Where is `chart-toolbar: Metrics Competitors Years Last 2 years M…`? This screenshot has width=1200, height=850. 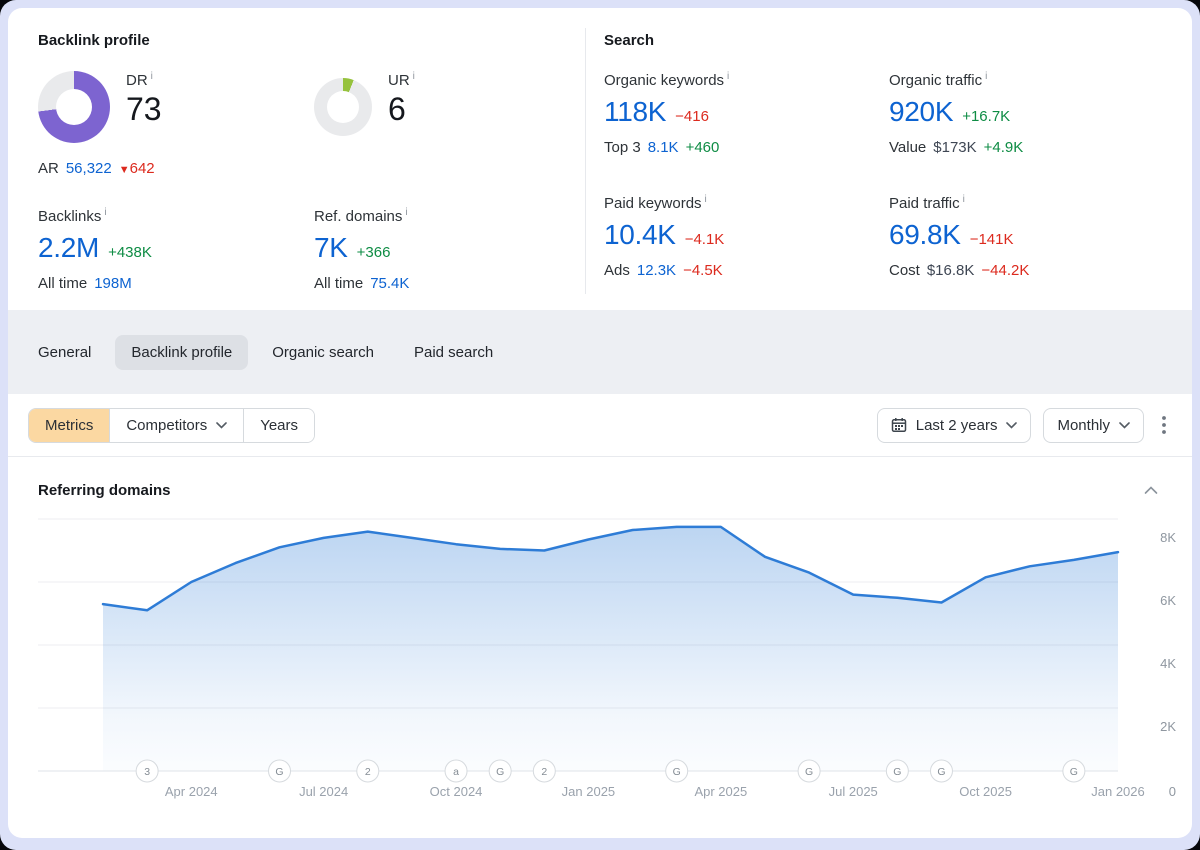 chart-toolbar: Metrics Competitors Years Last 2 years M… is located at coordinates (600, 425).